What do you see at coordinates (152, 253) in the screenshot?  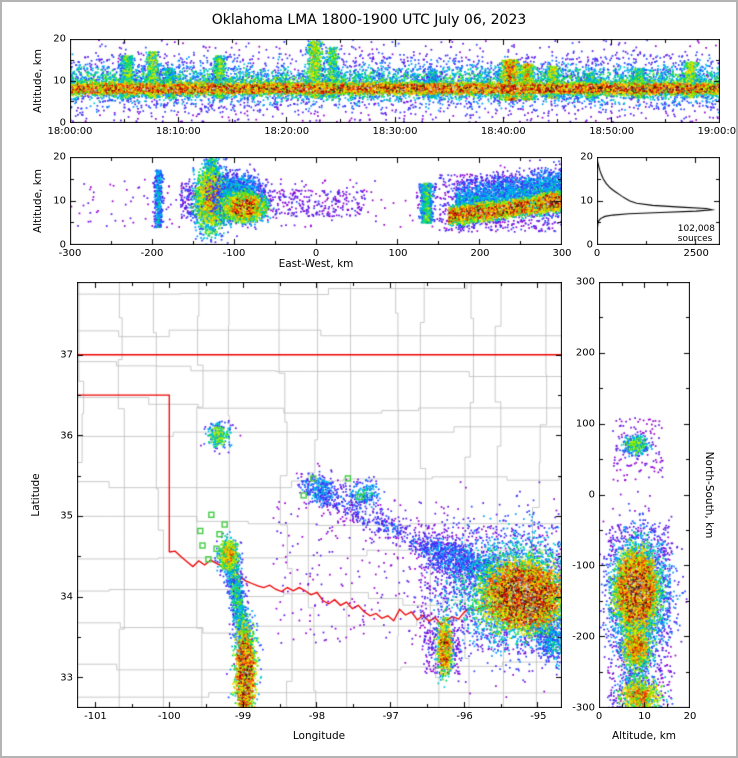 I see `ew_cross-xtick--200: -200` at bounding box center [152, 253].